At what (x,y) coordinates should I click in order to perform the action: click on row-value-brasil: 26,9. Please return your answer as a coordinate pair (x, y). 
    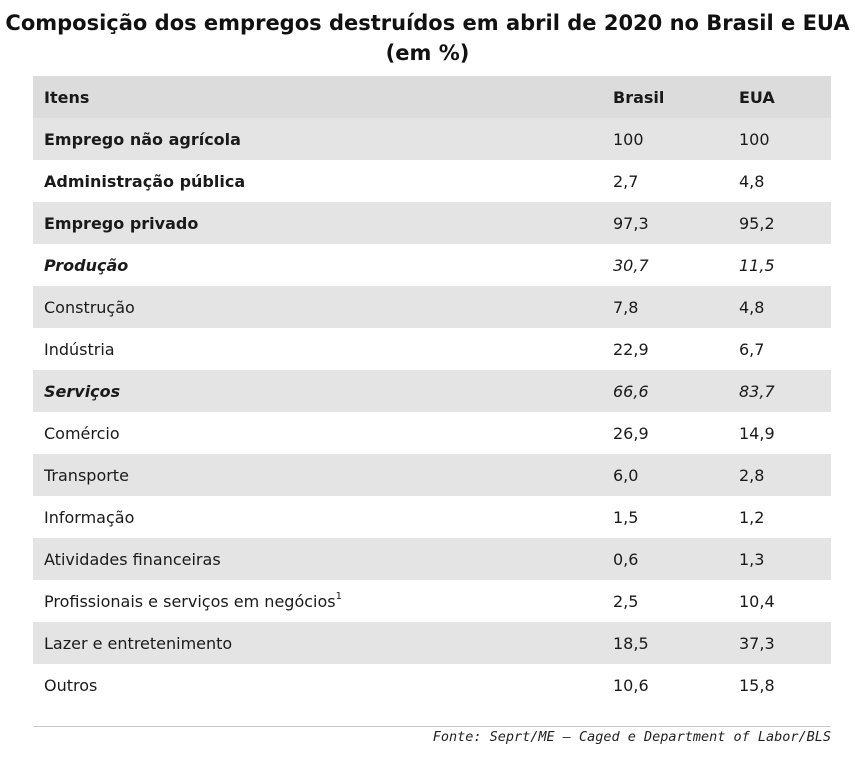
    Looking at the image, I should click on (631, 433).